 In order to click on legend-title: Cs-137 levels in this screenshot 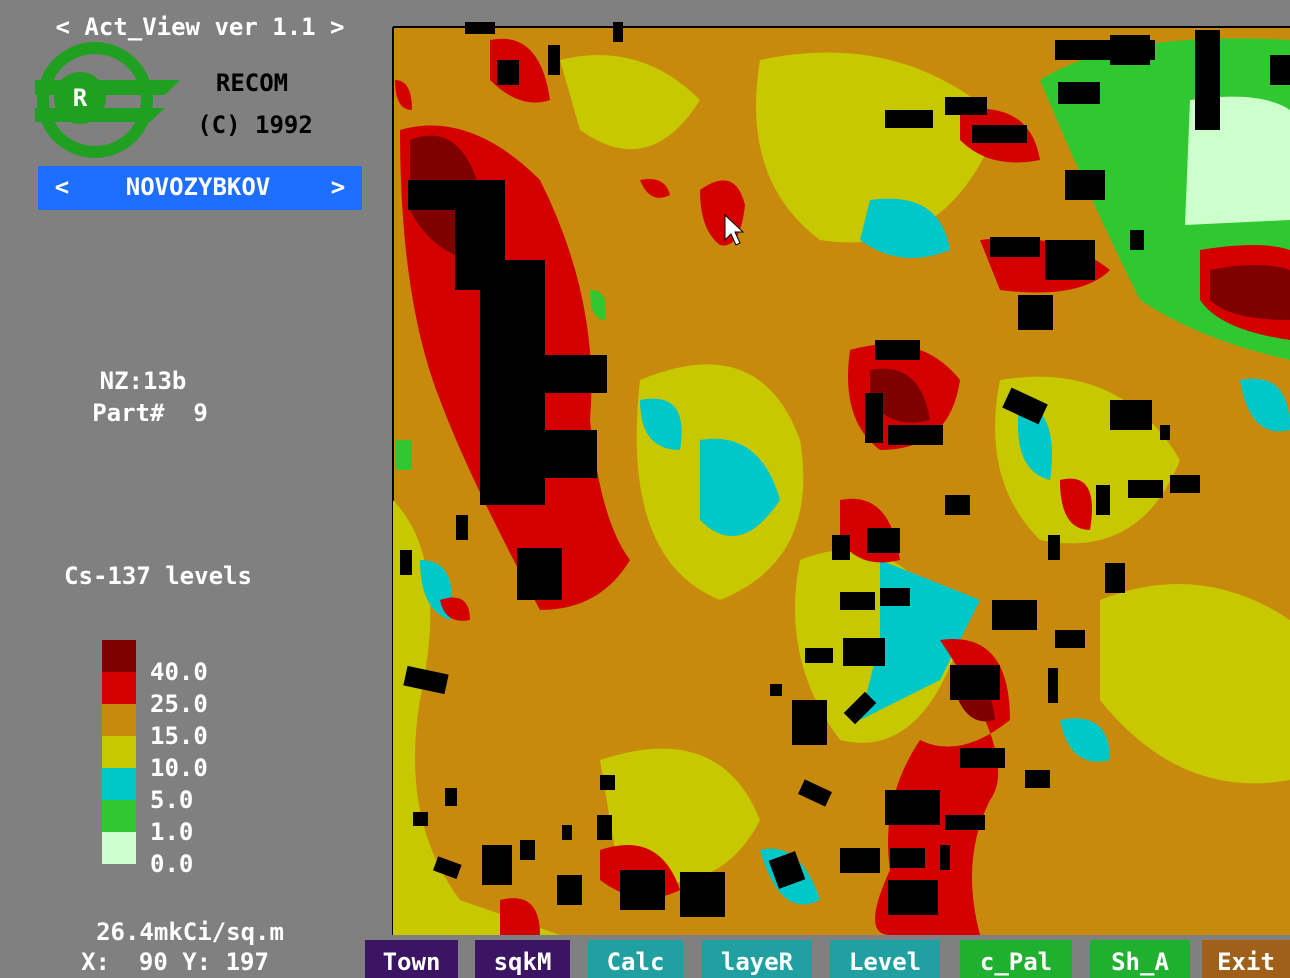, I will do `click(158, 576)`.